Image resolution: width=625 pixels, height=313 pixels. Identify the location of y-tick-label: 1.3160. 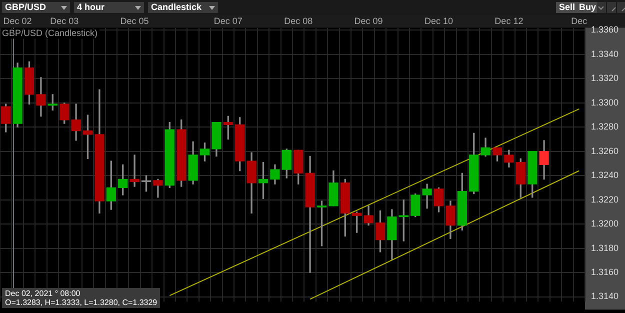
(605, 272).